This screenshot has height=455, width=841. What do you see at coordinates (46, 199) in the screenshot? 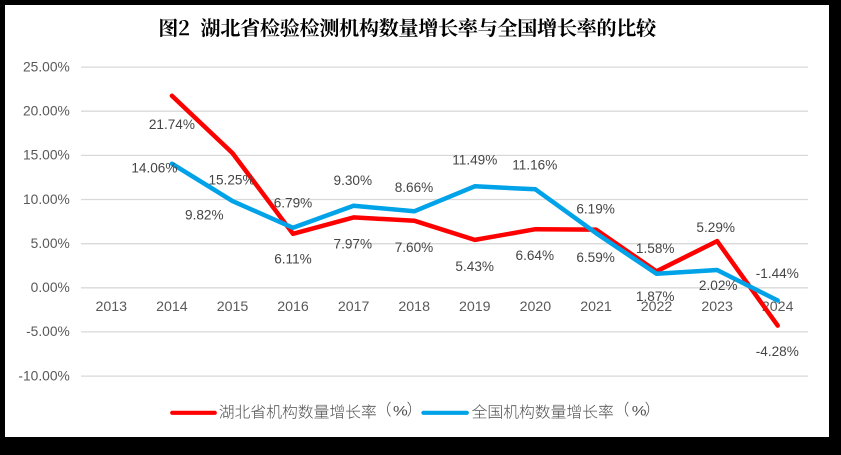
I see `svg-text: 10.00%` at bounding box center [46, 199].